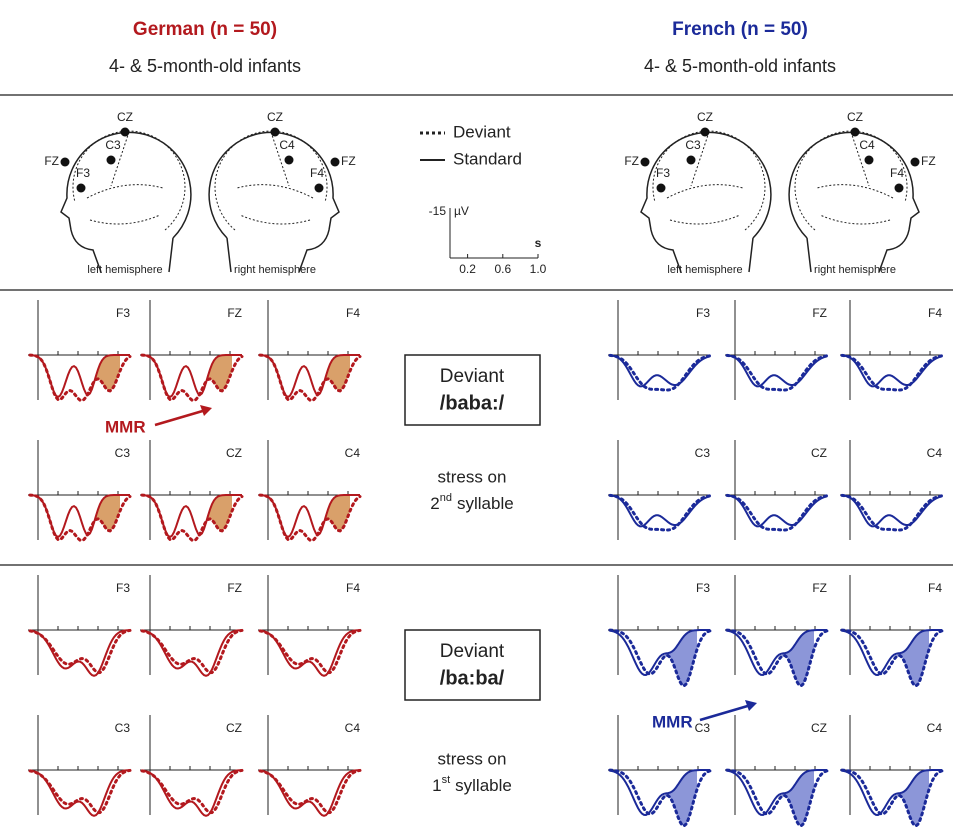 The image size is (953, 829). Describe the element at coordinates (751, 705) in the screenshot. I see `mmr-arrowhead` at that location.